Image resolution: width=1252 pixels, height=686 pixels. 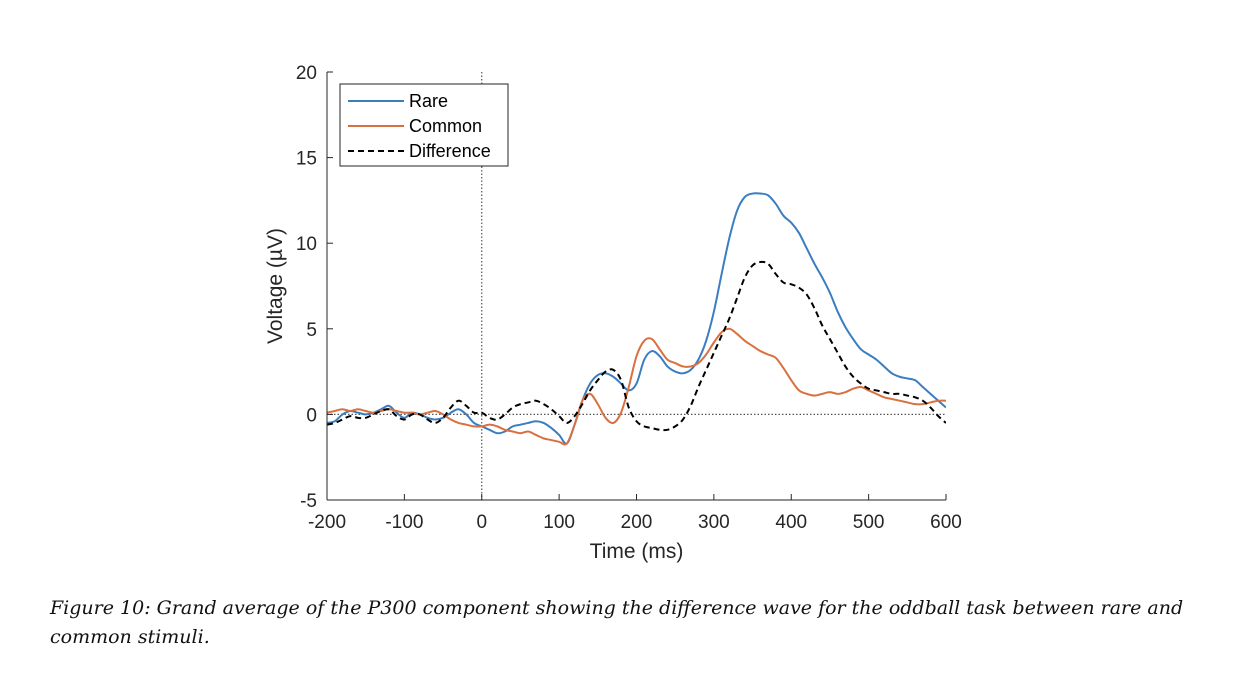 I want to click on x-tick-label: 100, so click(x=559, y=522).